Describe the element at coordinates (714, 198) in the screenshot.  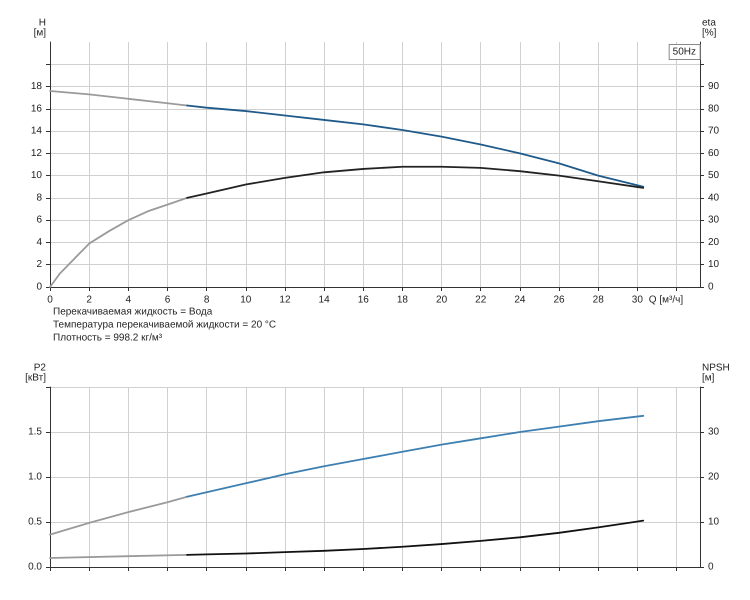
I see `y2-tick-label: 40` at that location.